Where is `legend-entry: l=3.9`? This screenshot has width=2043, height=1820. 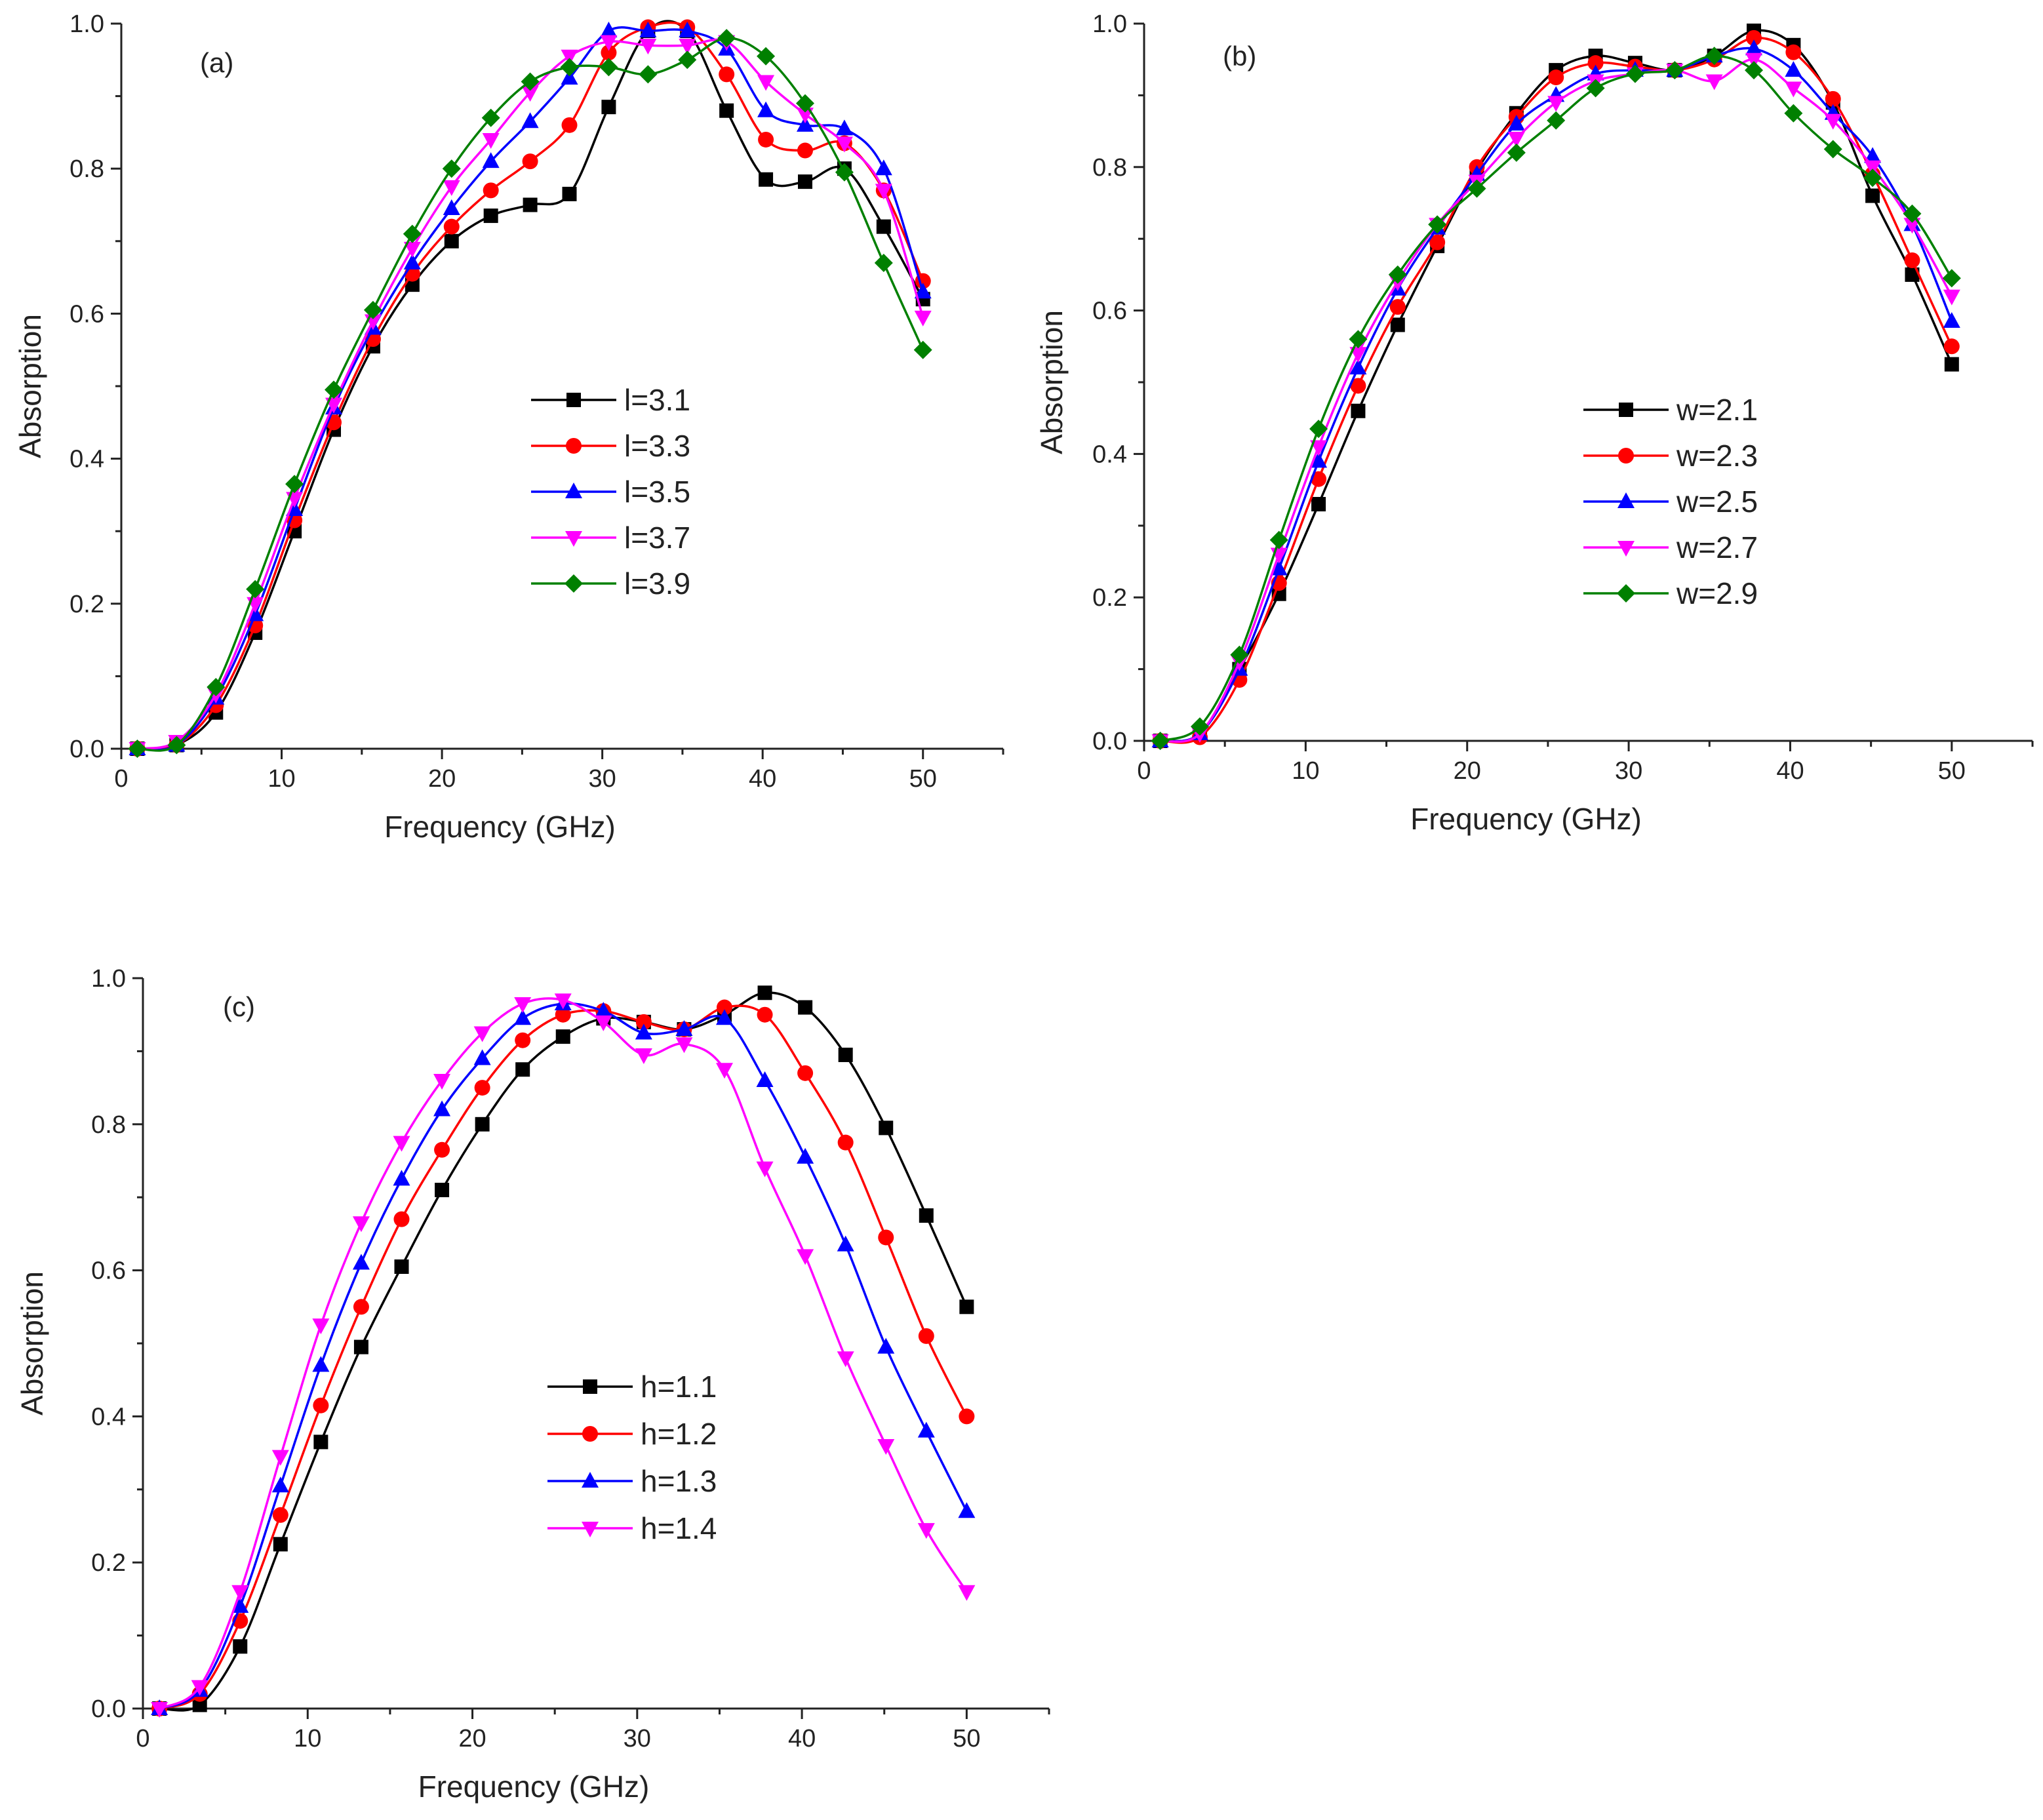 legend-entry: l=3.9 is located at coordinates (610, 583).